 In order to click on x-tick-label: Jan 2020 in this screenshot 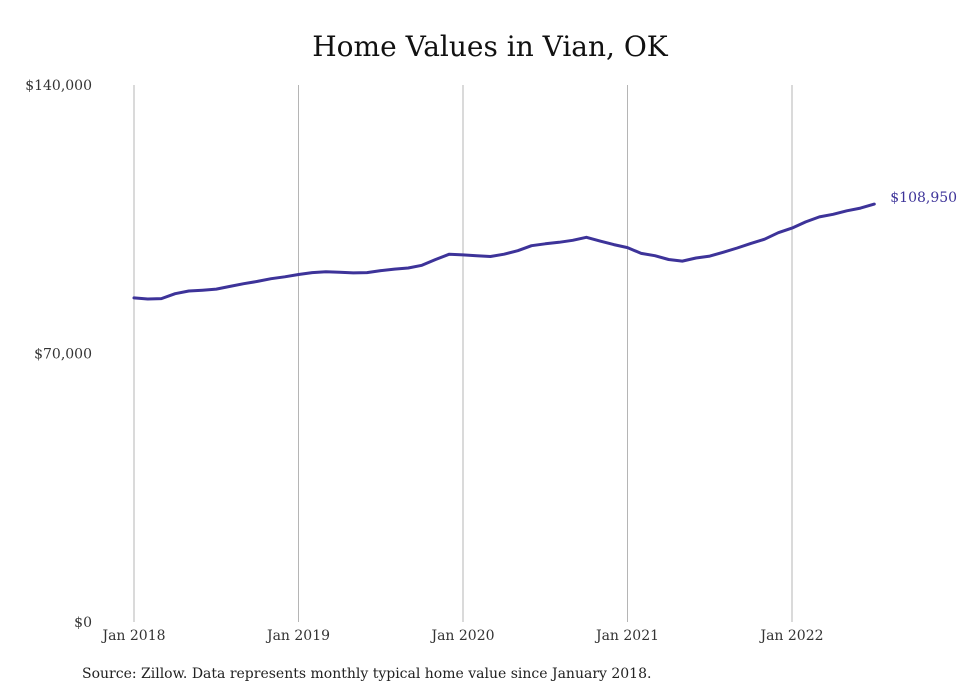, I will do `click(461, 636)`.